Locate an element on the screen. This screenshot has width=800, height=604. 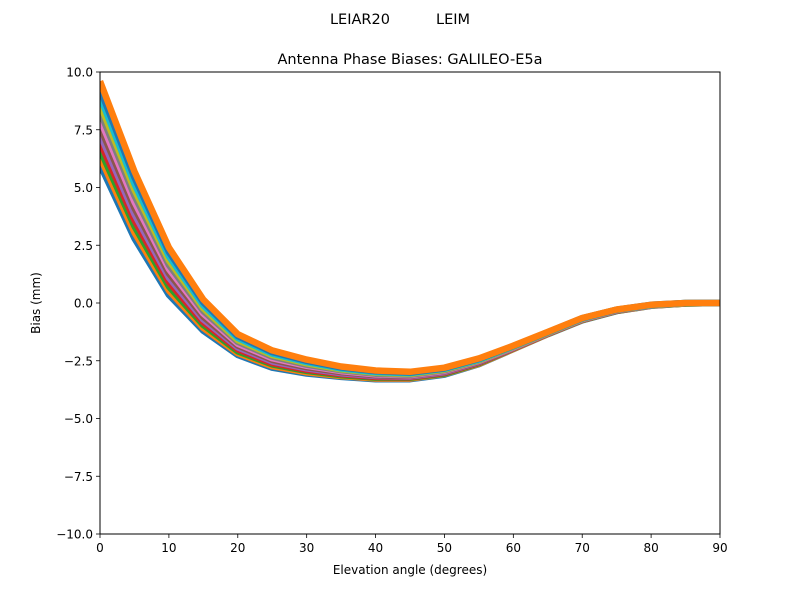
x-tick-label: 20 is located at coordinates (237, 548).